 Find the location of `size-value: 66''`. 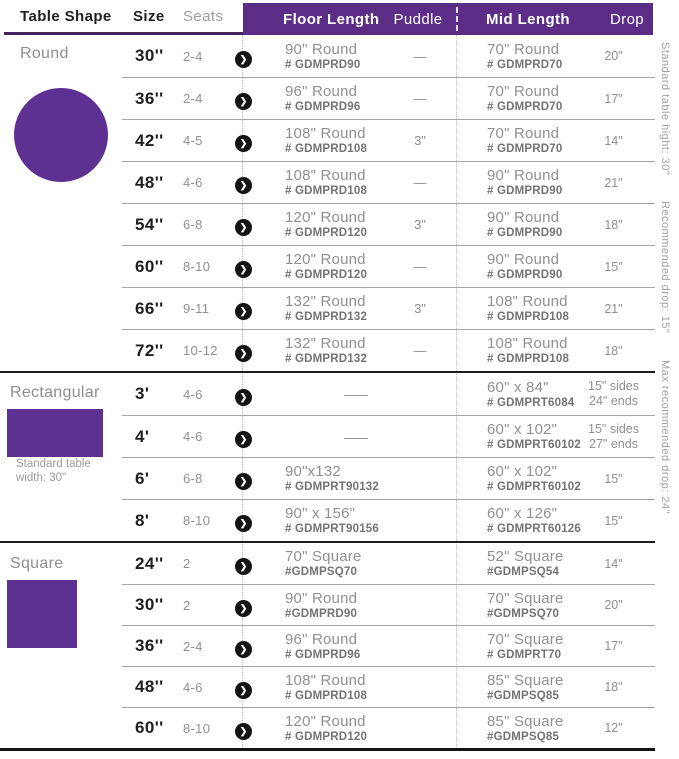

size-value: 66'' is located at coordinates (149, 308).